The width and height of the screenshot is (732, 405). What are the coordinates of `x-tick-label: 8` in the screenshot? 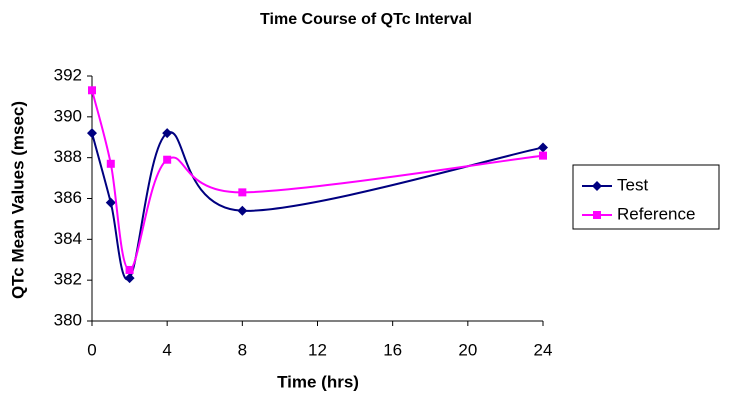 It's located at (242, 349).